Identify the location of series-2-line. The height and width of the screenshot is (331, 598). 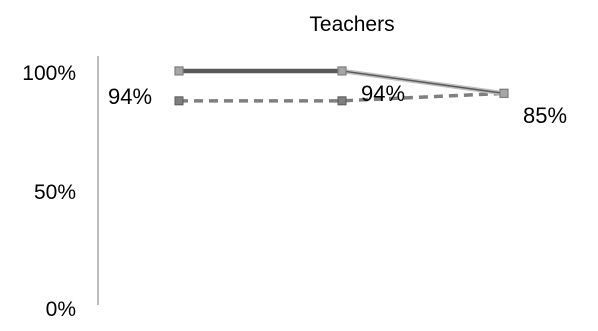
(342, 97).